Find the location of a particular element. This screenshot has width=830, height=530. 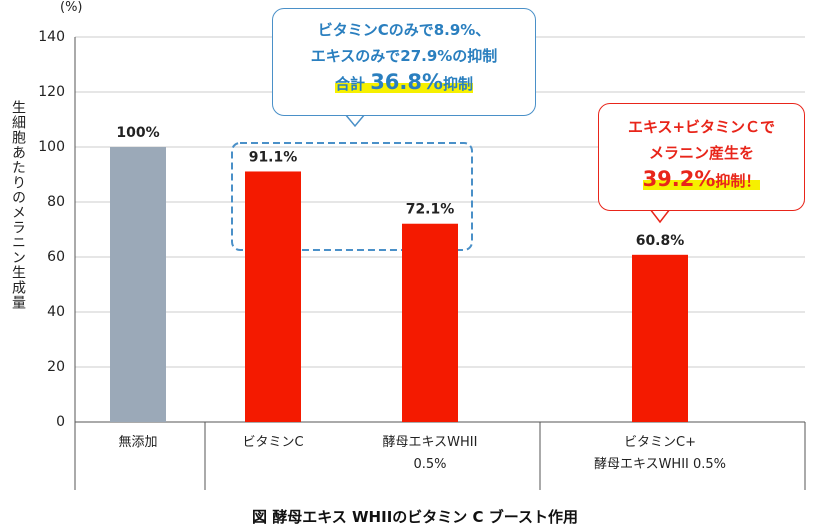

y-tick-label: 40 is located at coordinates (56, 312).